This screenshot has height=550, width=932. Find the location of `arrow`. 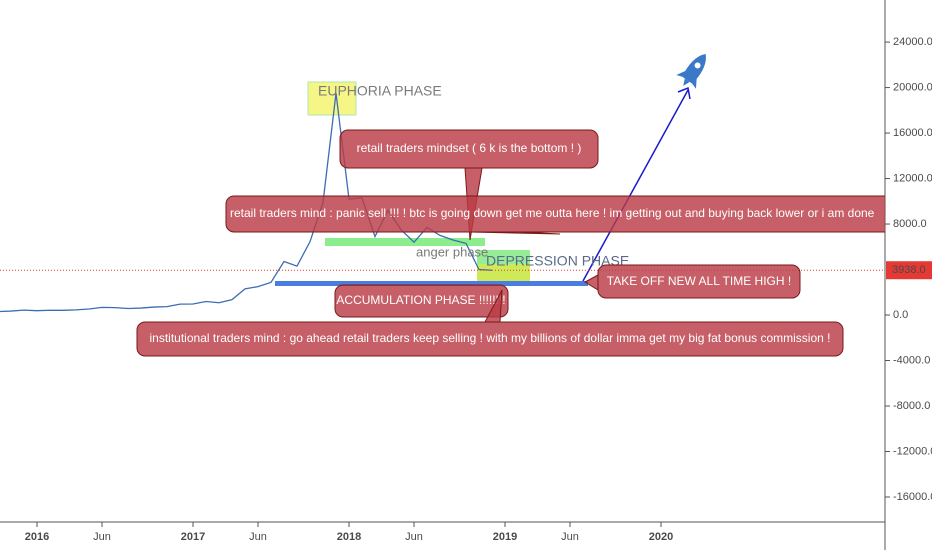

arrow is located at coordinates (635, 185).